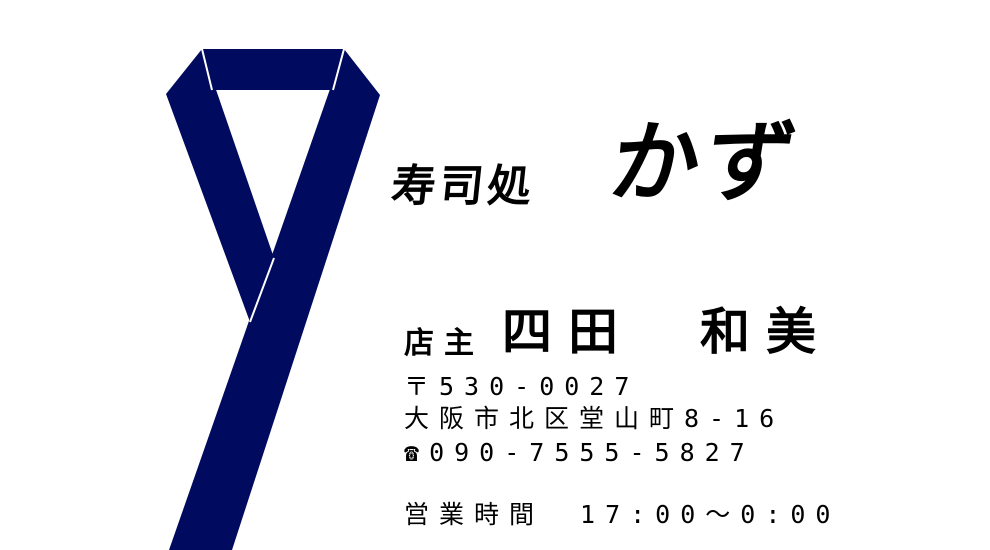 This screenshot has height=550, width=990. What do you see at coordinates (220, 185) in the screenshot?
I see `ribbon-left-strand` at bounding box center [220, 185].